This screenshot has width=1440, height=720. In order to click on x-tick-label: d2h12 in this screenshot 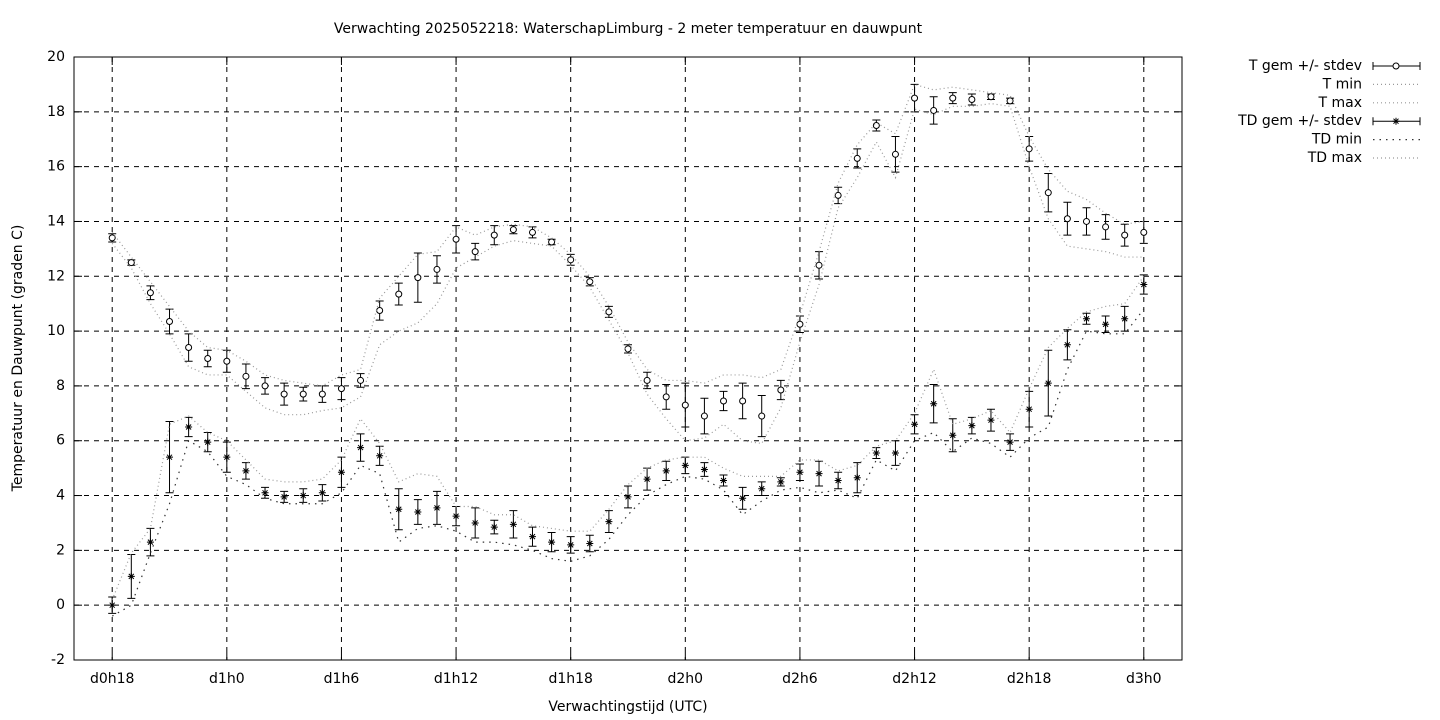, I will do `click(914, 679)`.